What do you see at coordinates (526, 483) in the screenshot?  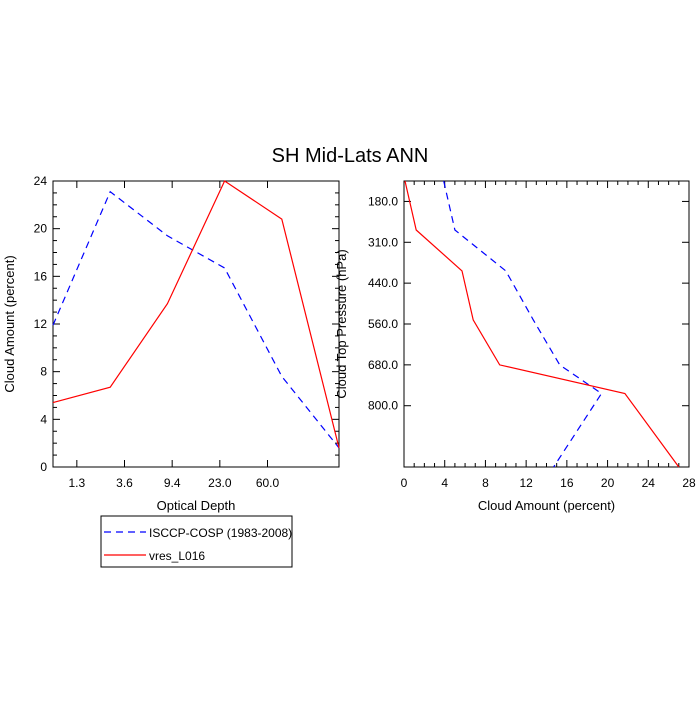 I see `x-tick-label: 12` at bounding box center [526, 483].